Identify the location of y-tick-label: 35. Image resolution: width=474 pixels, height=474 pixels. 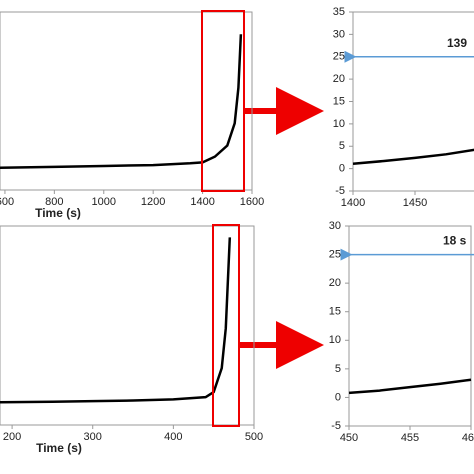
(339, 12).